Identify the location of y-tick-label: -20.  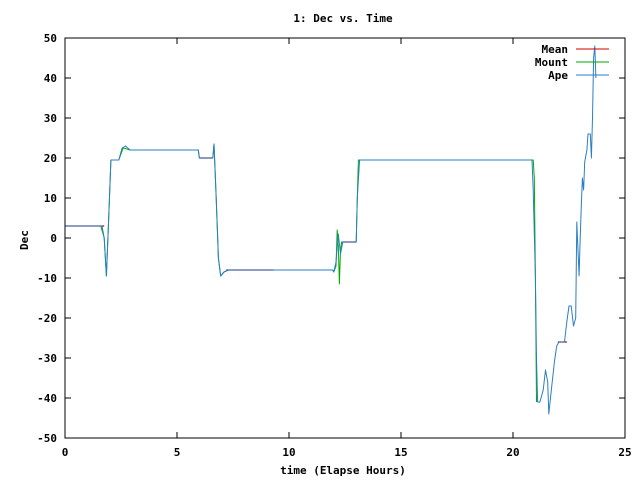
(47, 318).